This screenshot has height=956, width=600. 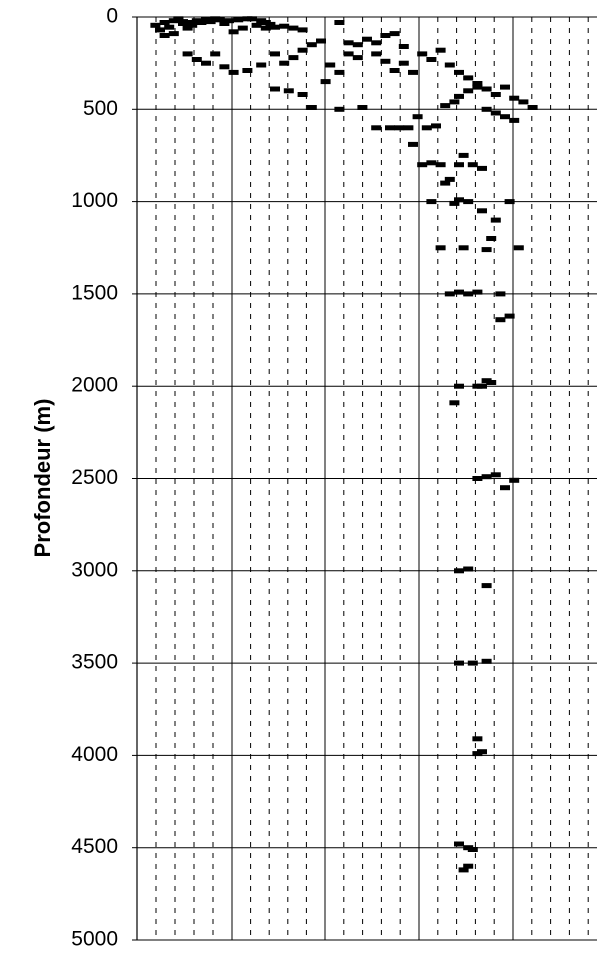 What do you see at coordinates (112, 16) in the screenshot?
I see `y-tick-label: 0` at bounding box center [112, 16].